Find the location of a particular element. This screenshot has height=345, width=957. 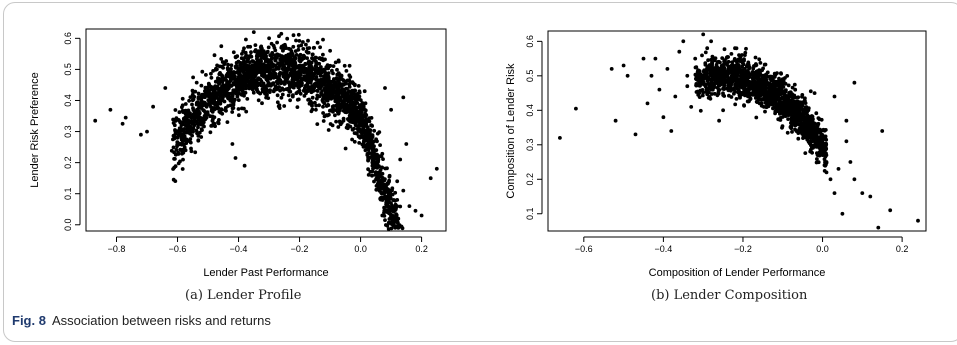

y-tick-label: 0.1 is located at coordinates (530, 214).